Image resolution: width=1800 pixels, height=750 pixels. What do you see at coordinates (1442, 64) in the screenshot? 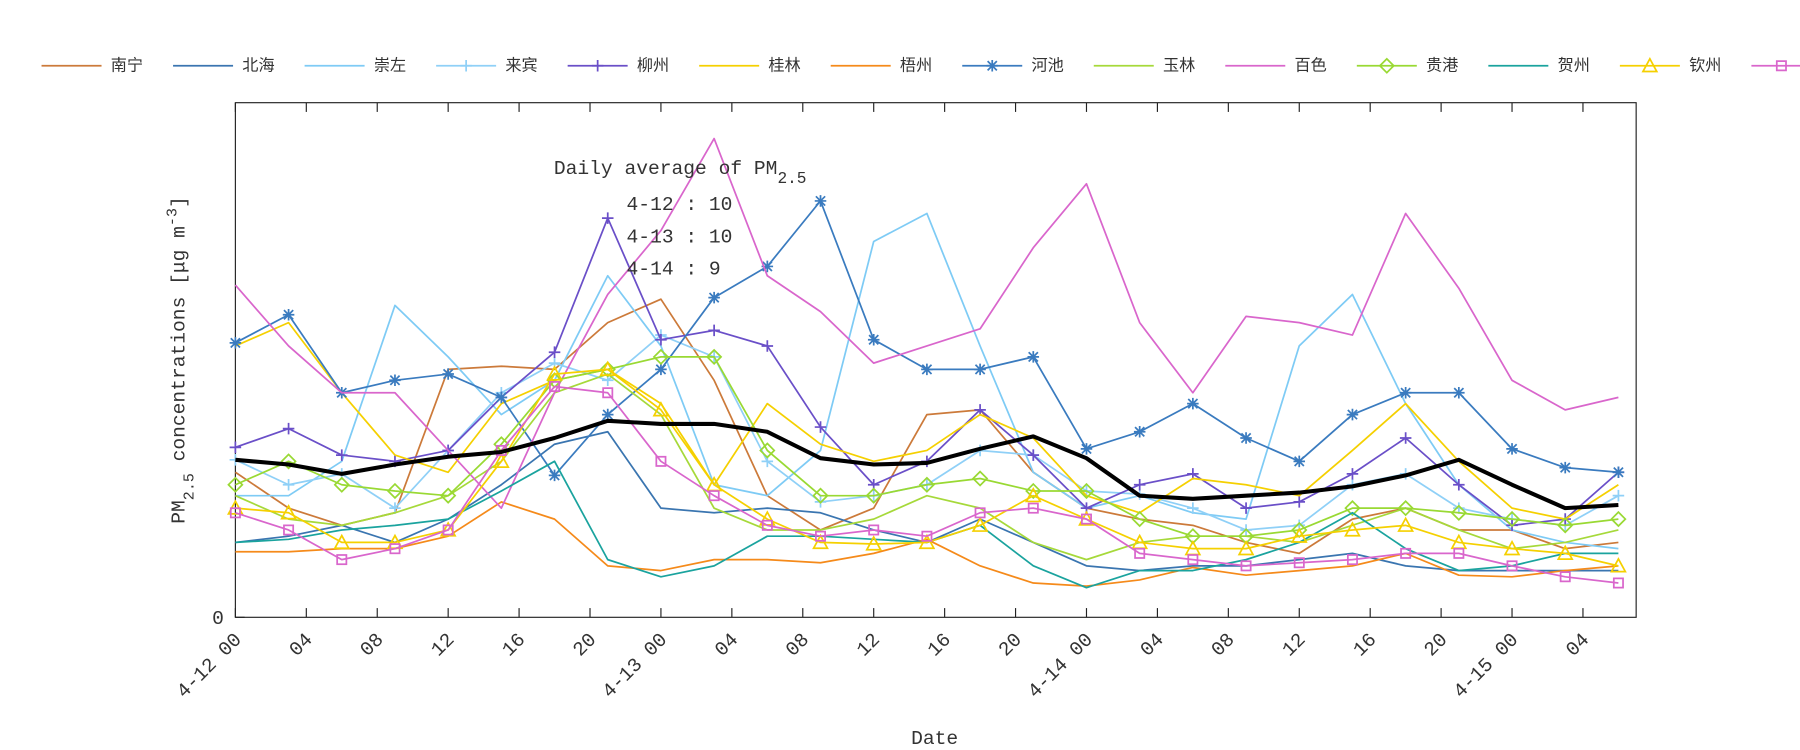
I see `legend-label: 贵港` at bounding box center [1442, 64].